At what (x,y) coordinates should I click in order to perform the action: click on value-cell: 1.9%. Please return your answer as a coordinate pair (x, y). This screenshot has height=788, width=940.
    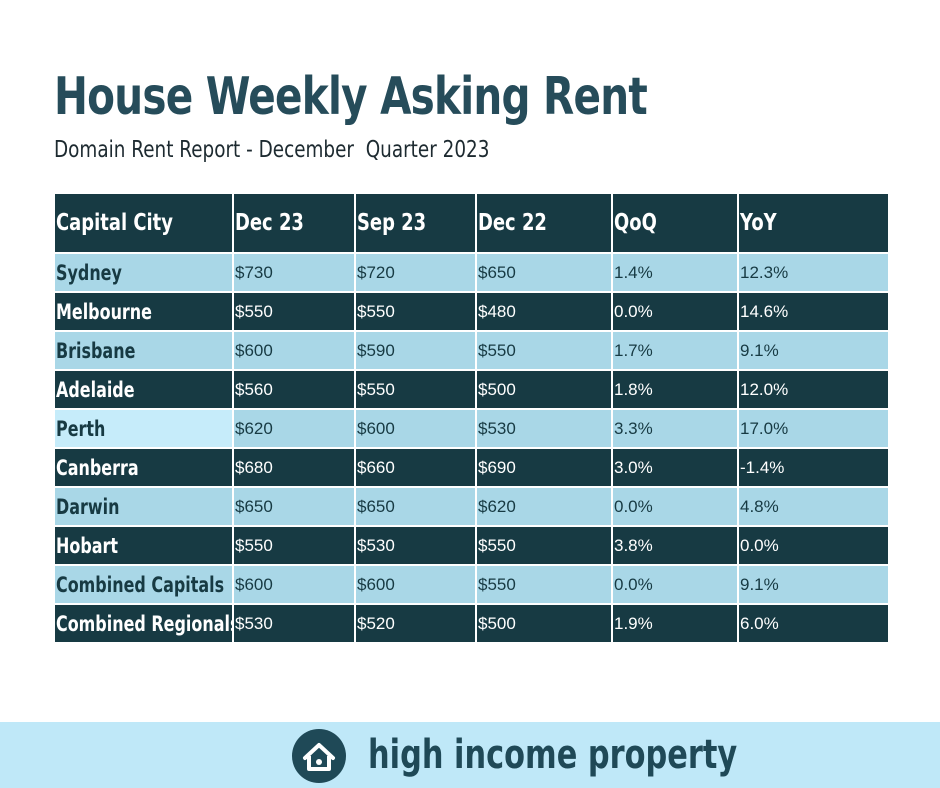
    Looking at the image, I should click on (675, 623).